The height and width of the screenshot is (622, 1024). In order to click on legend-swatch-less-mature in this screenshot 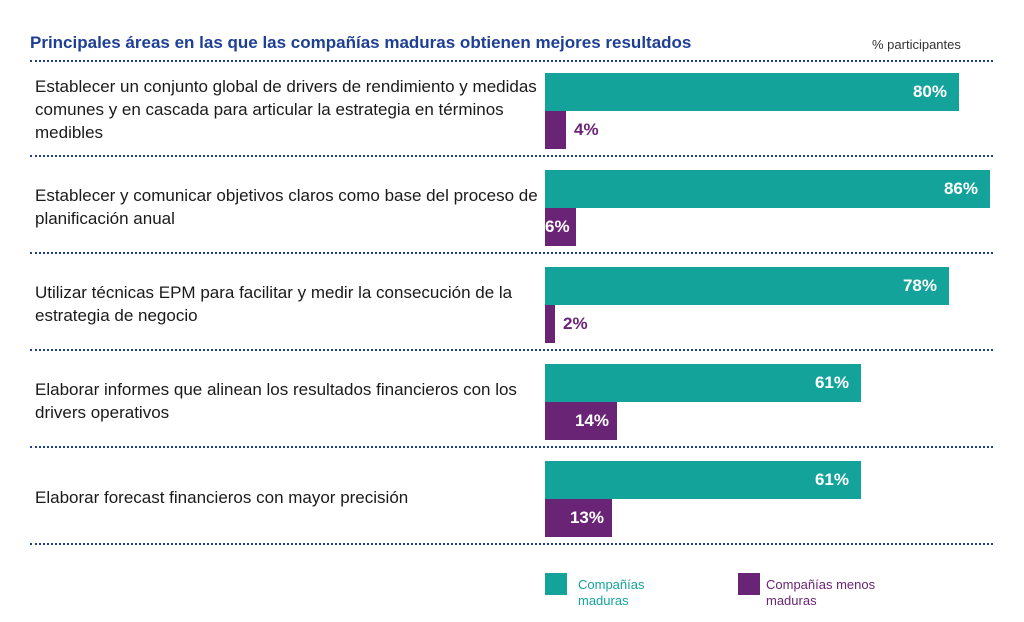, I will do `click(749, 584)`.